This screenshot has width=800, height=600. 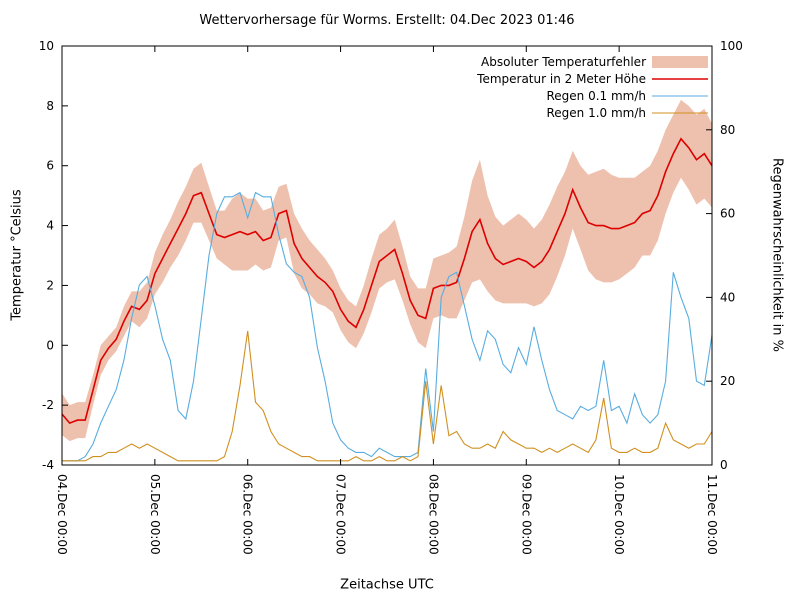 I want to click on y-tick-label-left: -2, so click(x=48, y=405).